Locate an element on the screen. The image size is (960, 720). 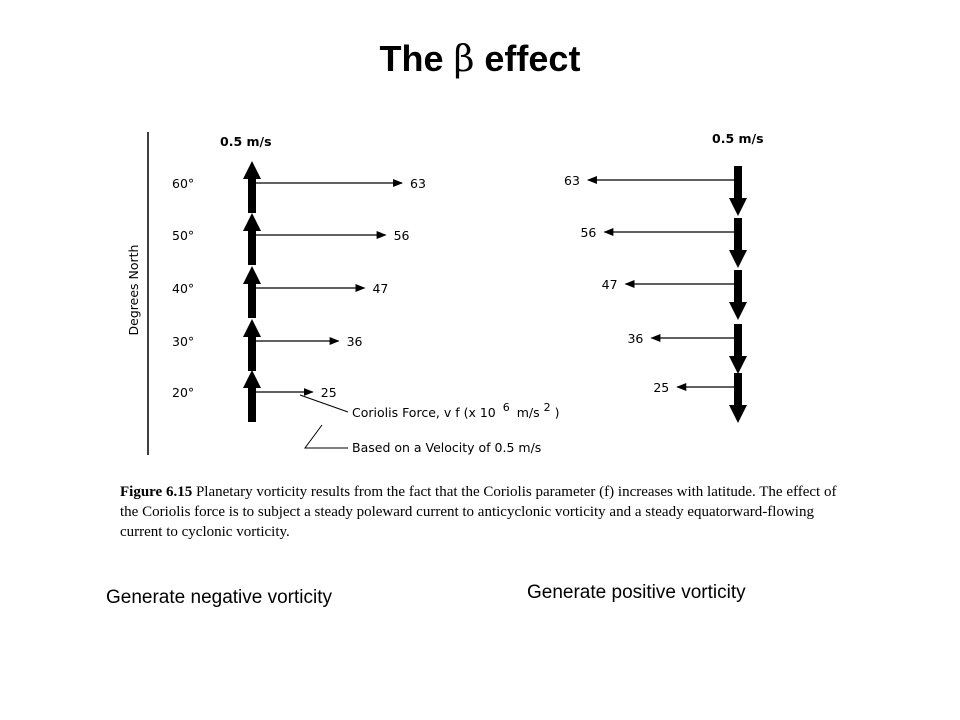
legend-line1-unit: m/s is located at coordinates (528, 412).